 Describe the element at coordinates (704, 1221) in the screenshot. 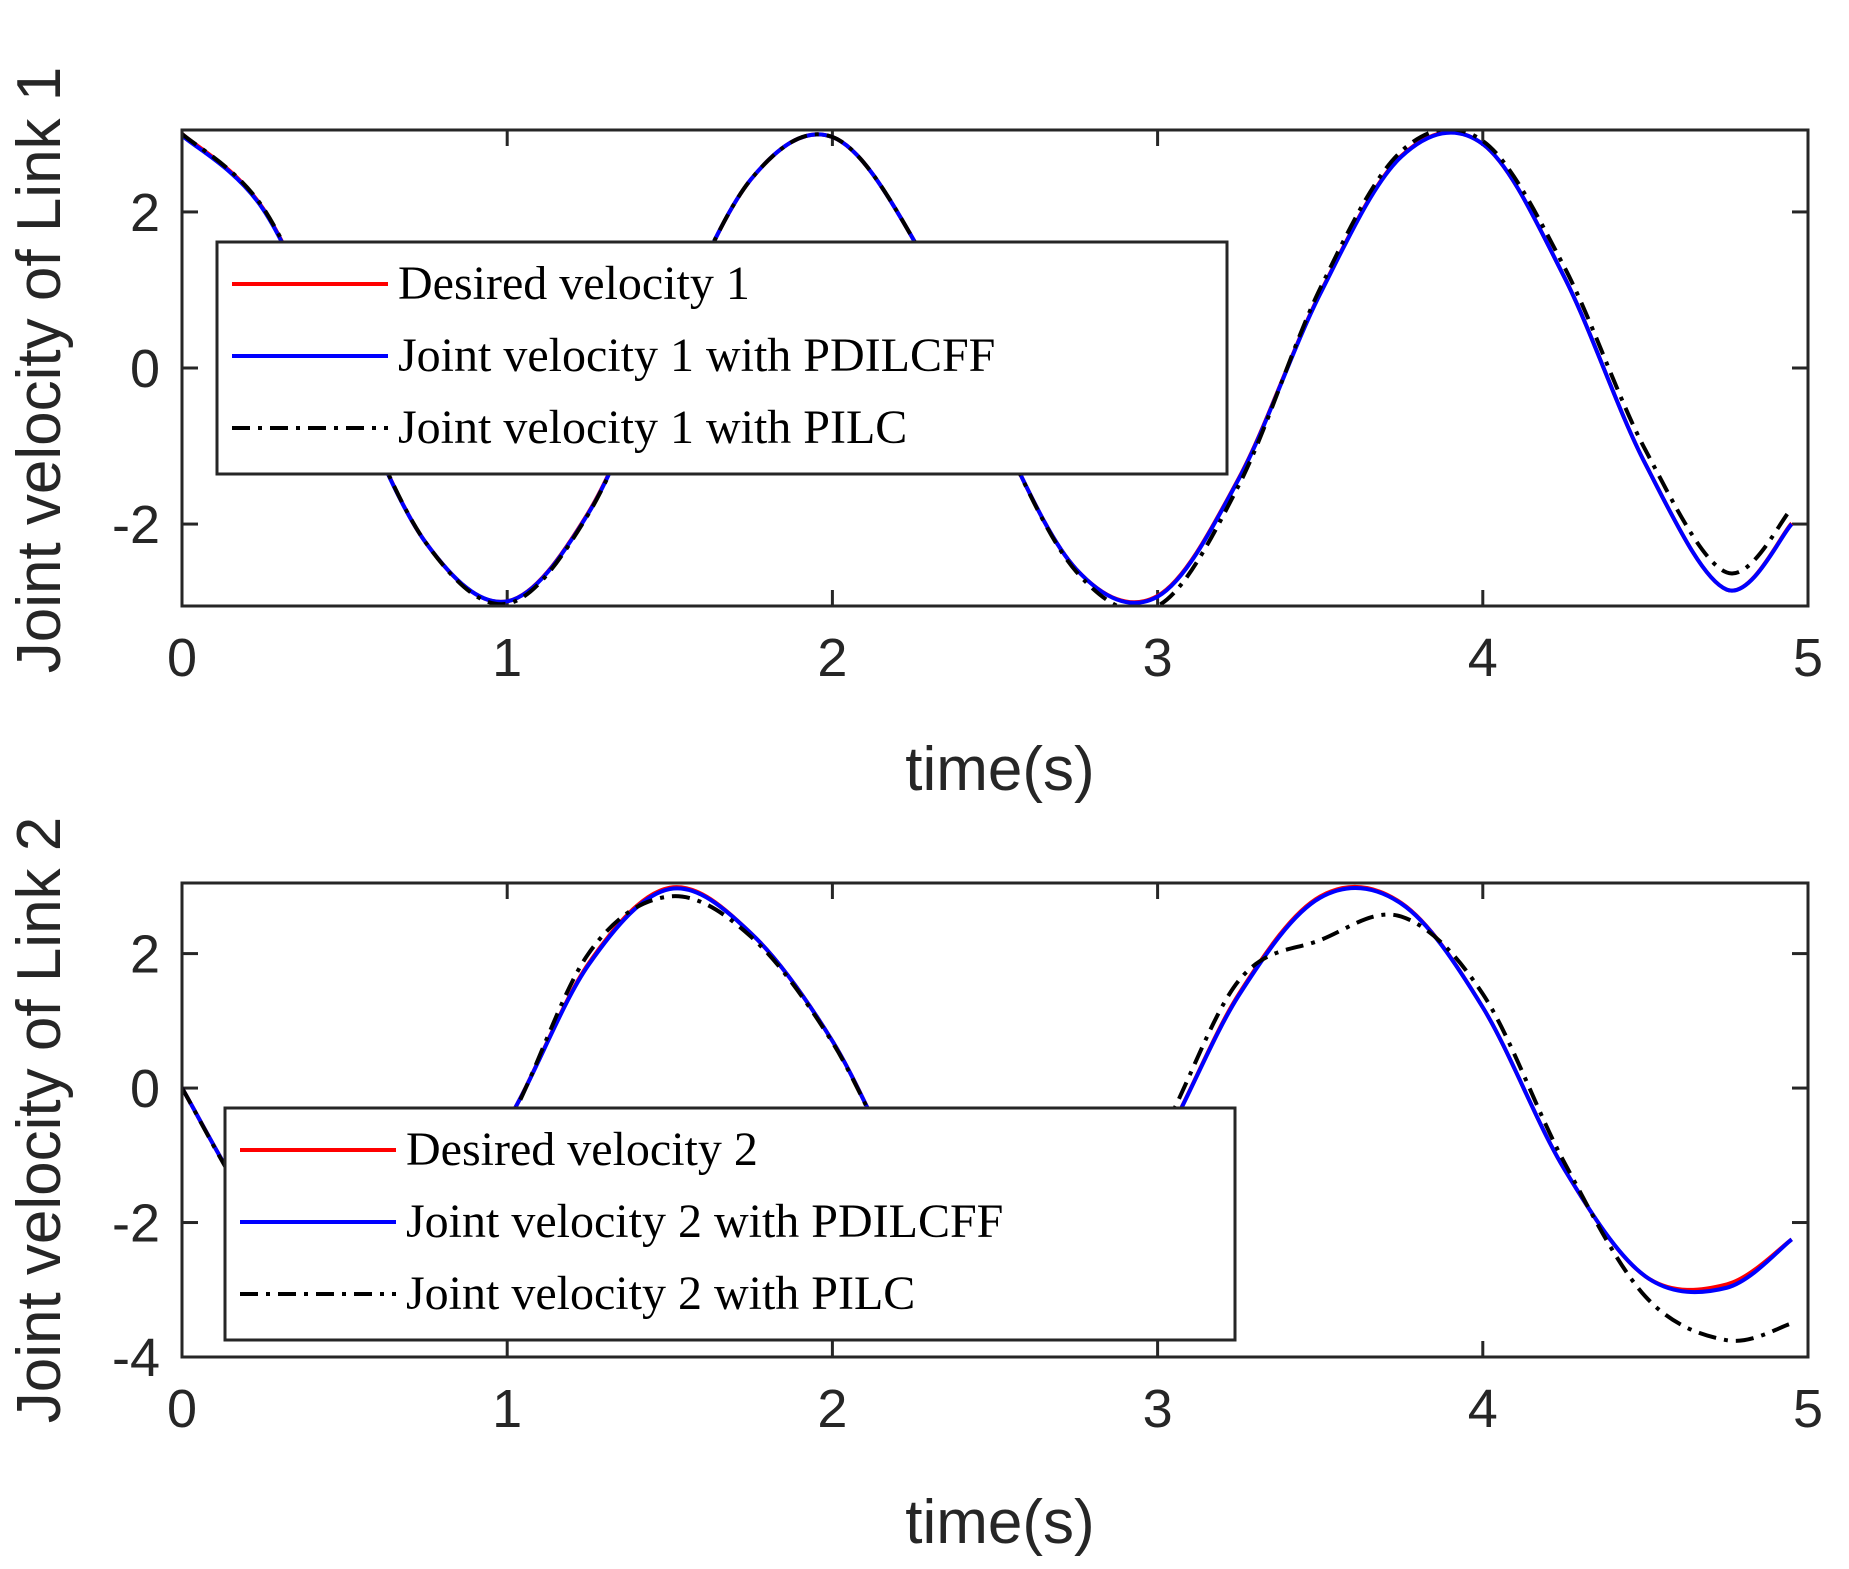

I see `legend-label-pdilcff-2: Joint velocity 2 with PDILCFF` at that location.